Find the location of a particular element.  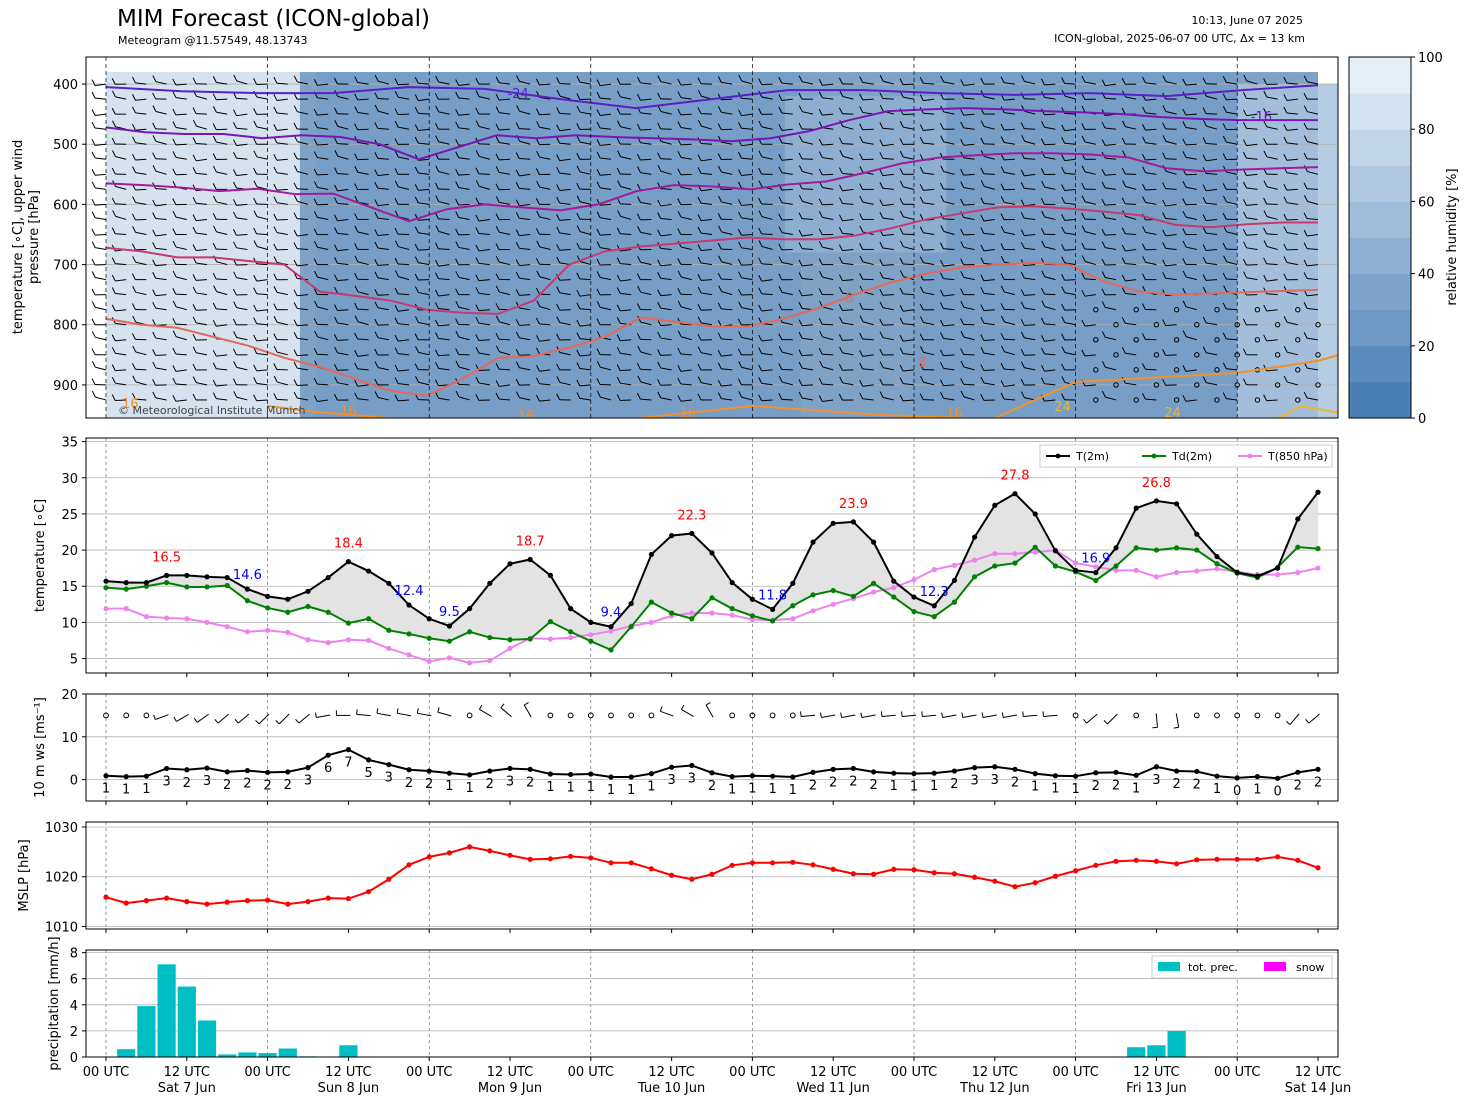

isotherm-label: -16 is located at coordinates (1261, 117).